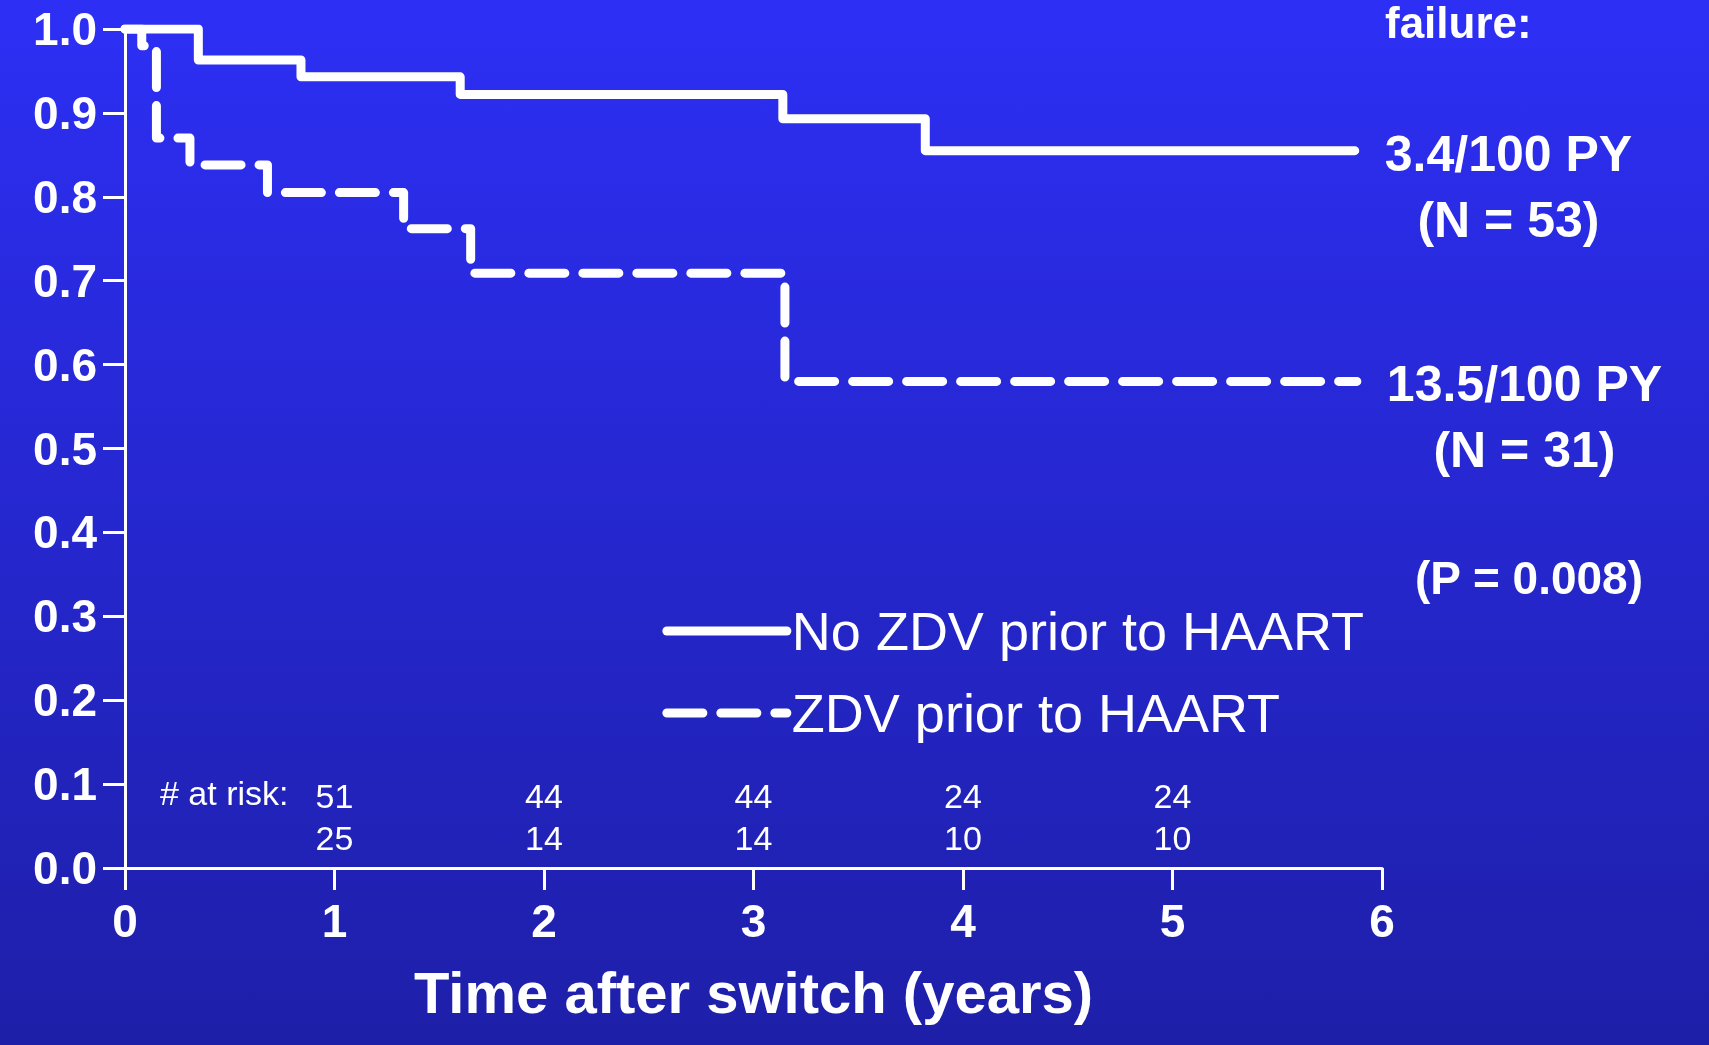  I want to click on text: failure:, so click(1458, 23).